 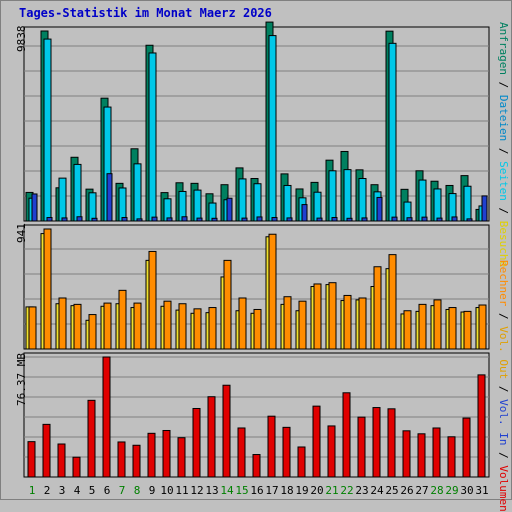 I want to click on legend-part-4: Vol. In, so click(x=503, y=422).